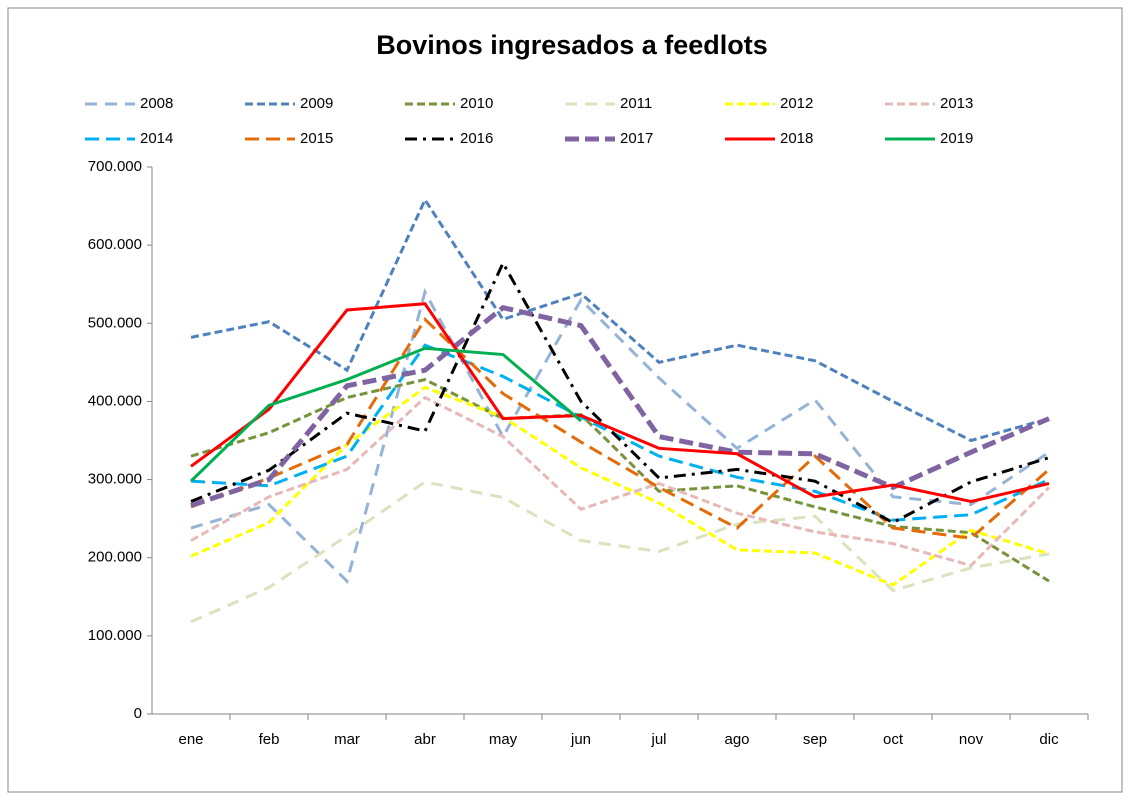  I want to click on x-tick-label: mar, so click(347, 739).